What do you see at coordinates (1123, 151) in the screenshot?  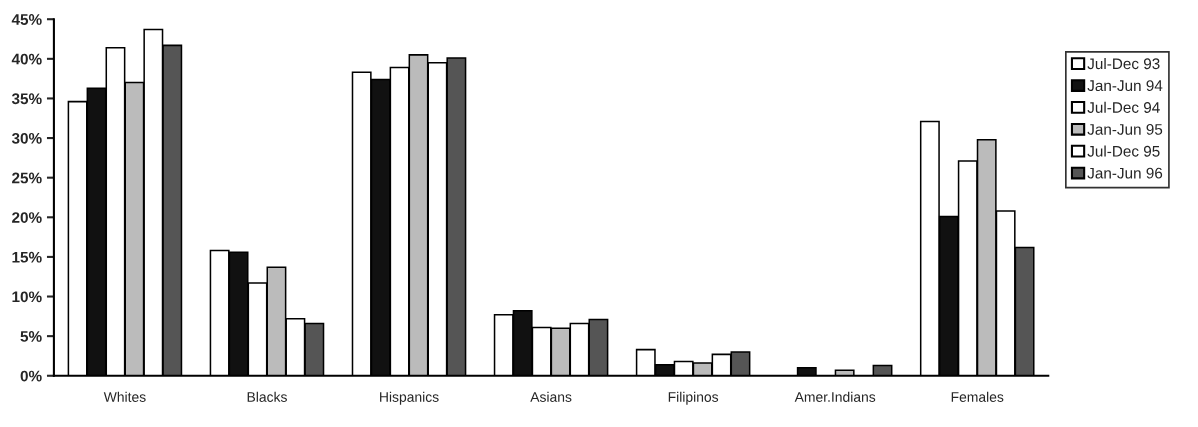 I see `legend-label: Jul-Dec 95` at bounding box center [1123, 151].